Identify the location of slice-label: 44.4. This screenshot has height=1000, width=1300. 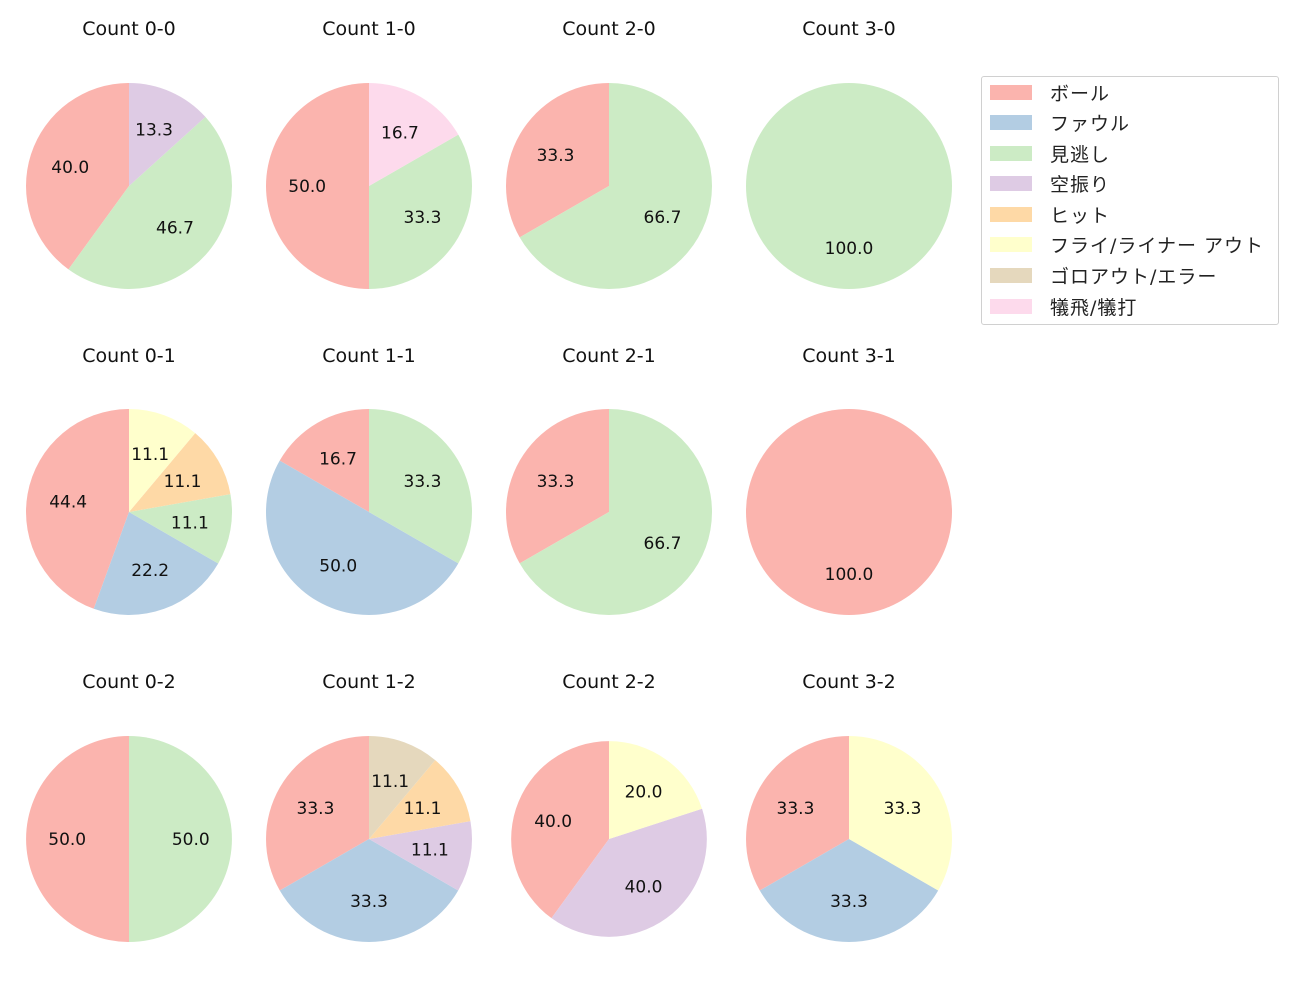
(68, 502).